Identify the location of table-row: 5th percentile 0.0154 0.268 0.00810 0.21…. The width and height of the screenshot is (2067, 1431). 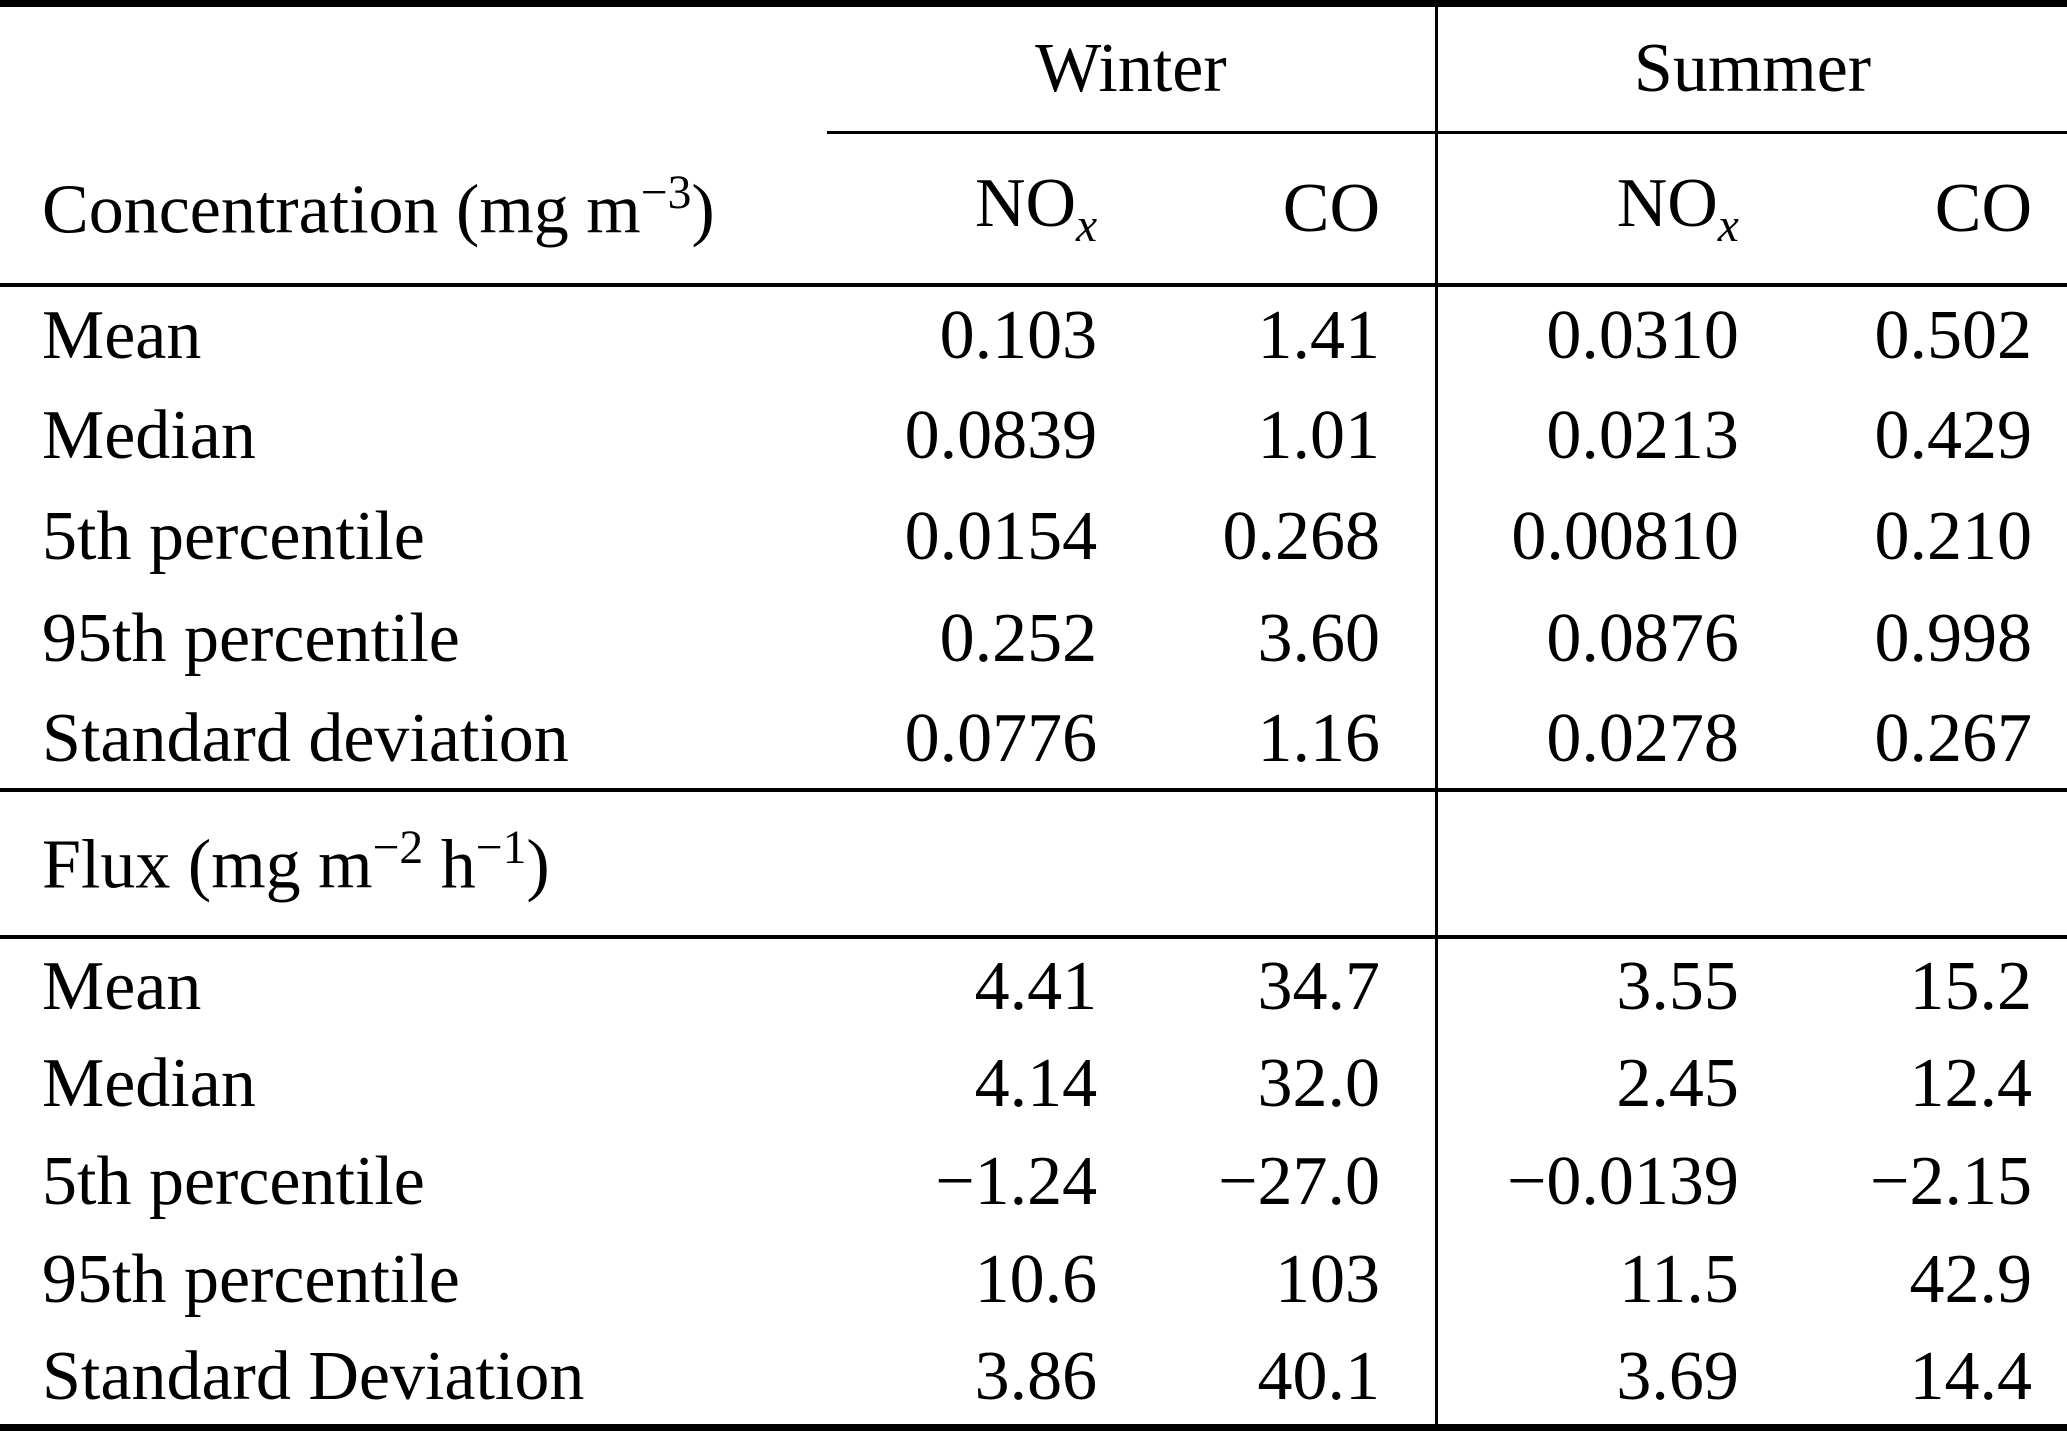
(1033, 537).